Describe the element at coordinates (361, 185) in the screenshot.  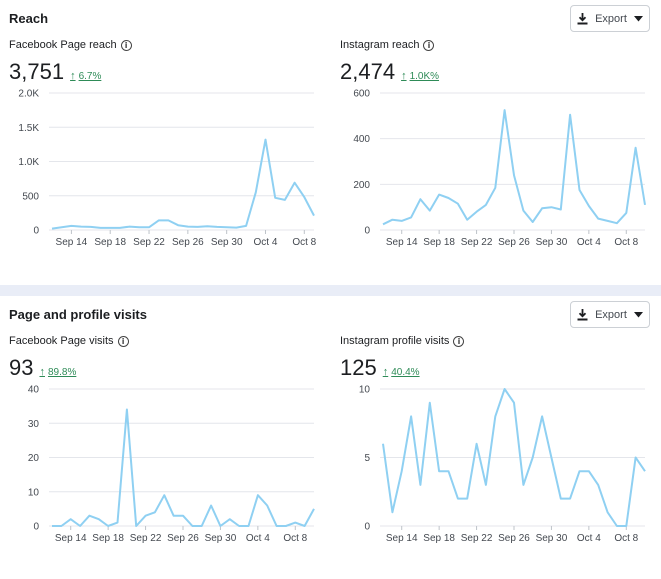
I see `y-tick-label: 200` at that location.